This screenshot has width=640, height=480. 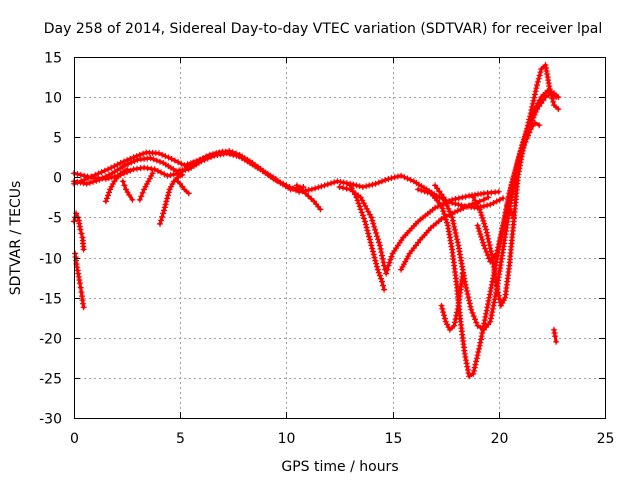 I want to click on series-arc-e, so click(x=419, y=230).